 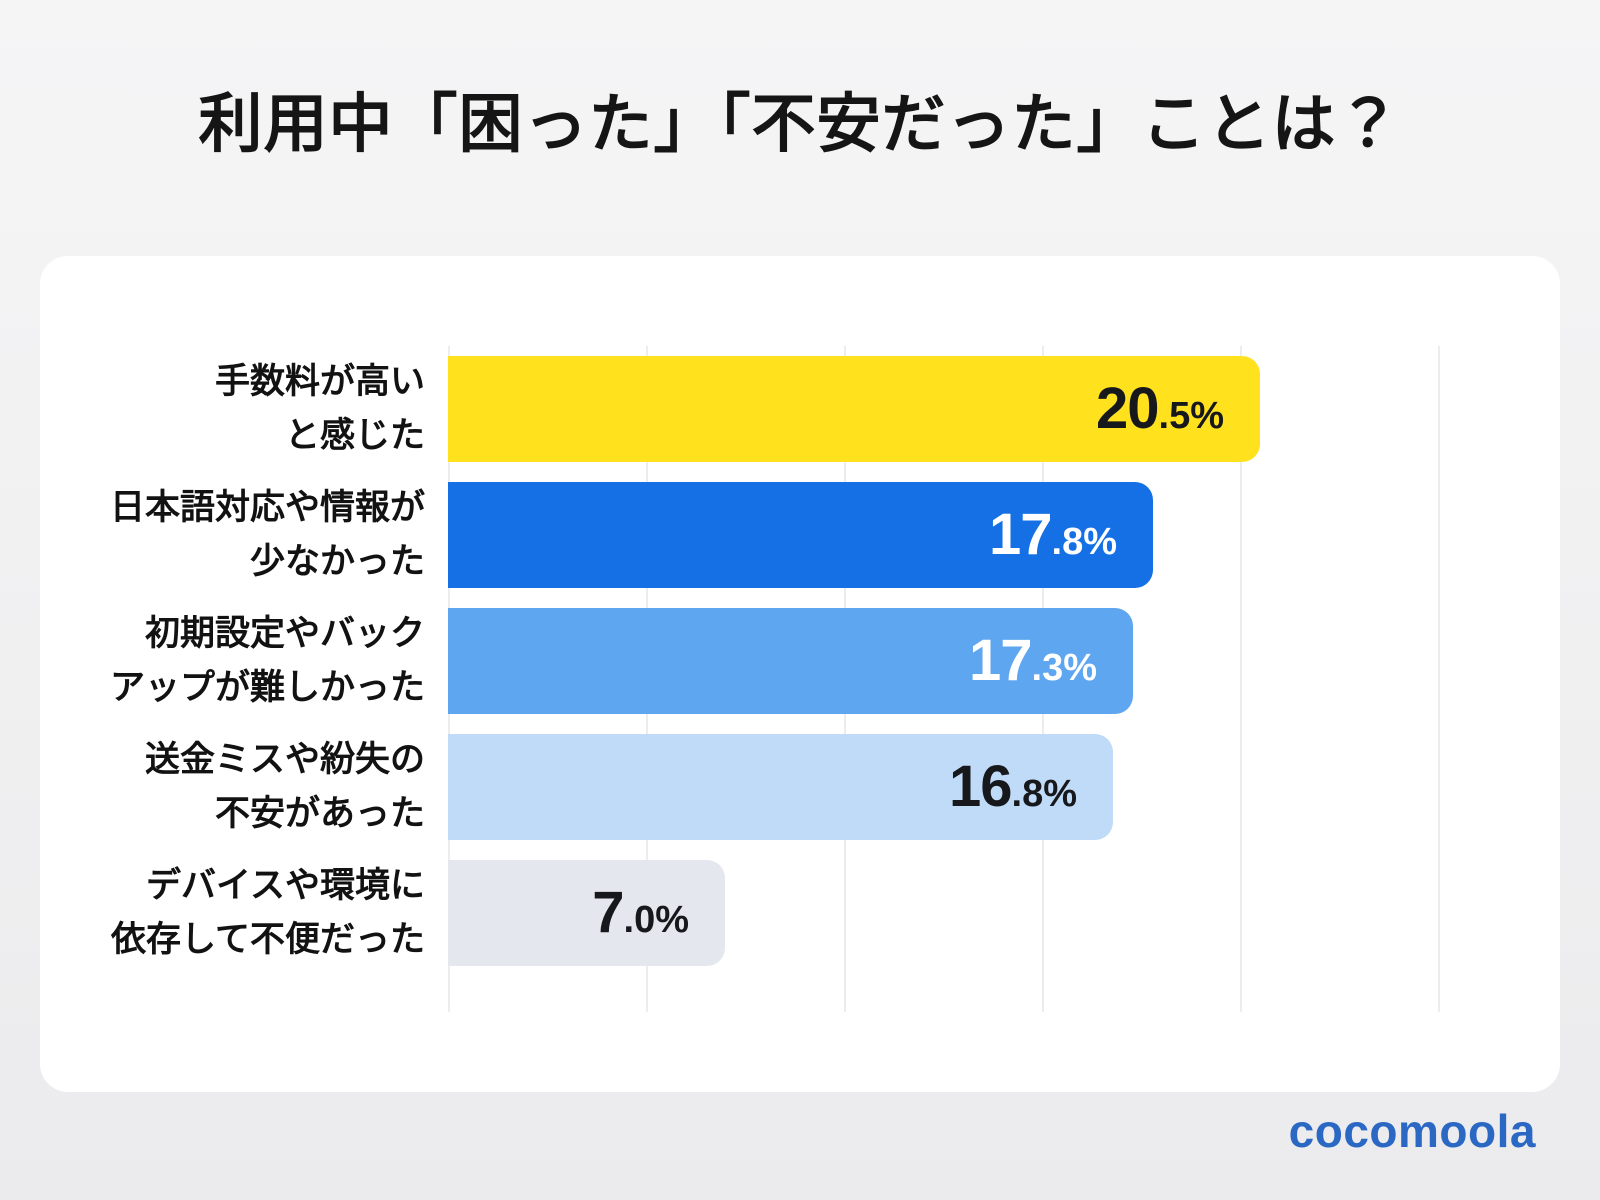 What do you see at coordinates (780, 787) in the screenshot?
I see `bar: 16.8%` at bounding box center [780, 787].